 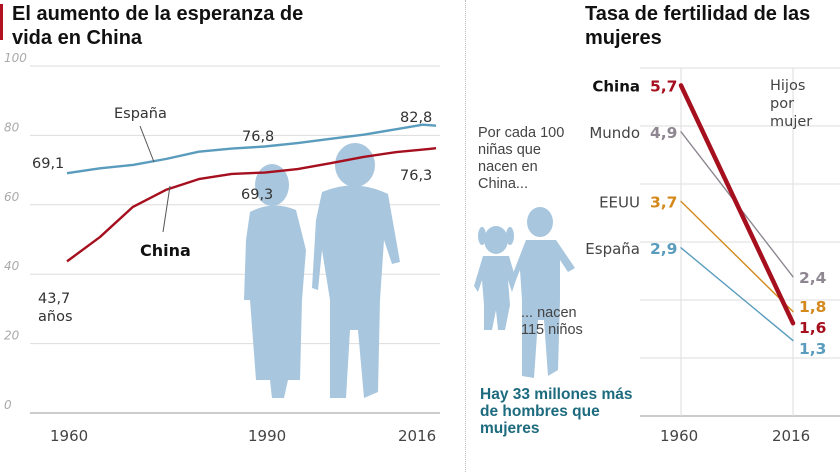 What do you see at coordinates (791, 122) in the screenshot?
I see `y-axis-label: mujer` at bounding box center [791, 122].